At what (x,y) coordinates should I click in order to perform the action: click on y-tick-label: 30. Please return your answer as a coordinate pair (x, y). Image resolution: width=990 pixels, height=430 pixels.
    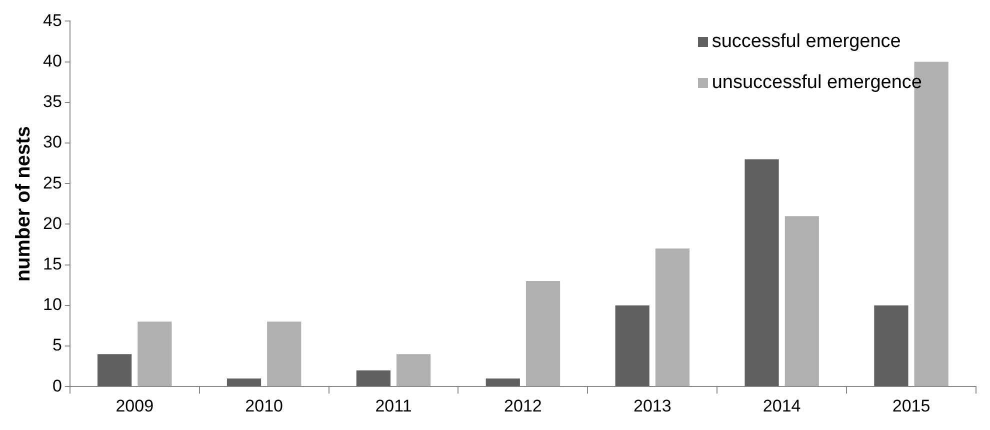
    Looking at the image, I should click on (52, 142).